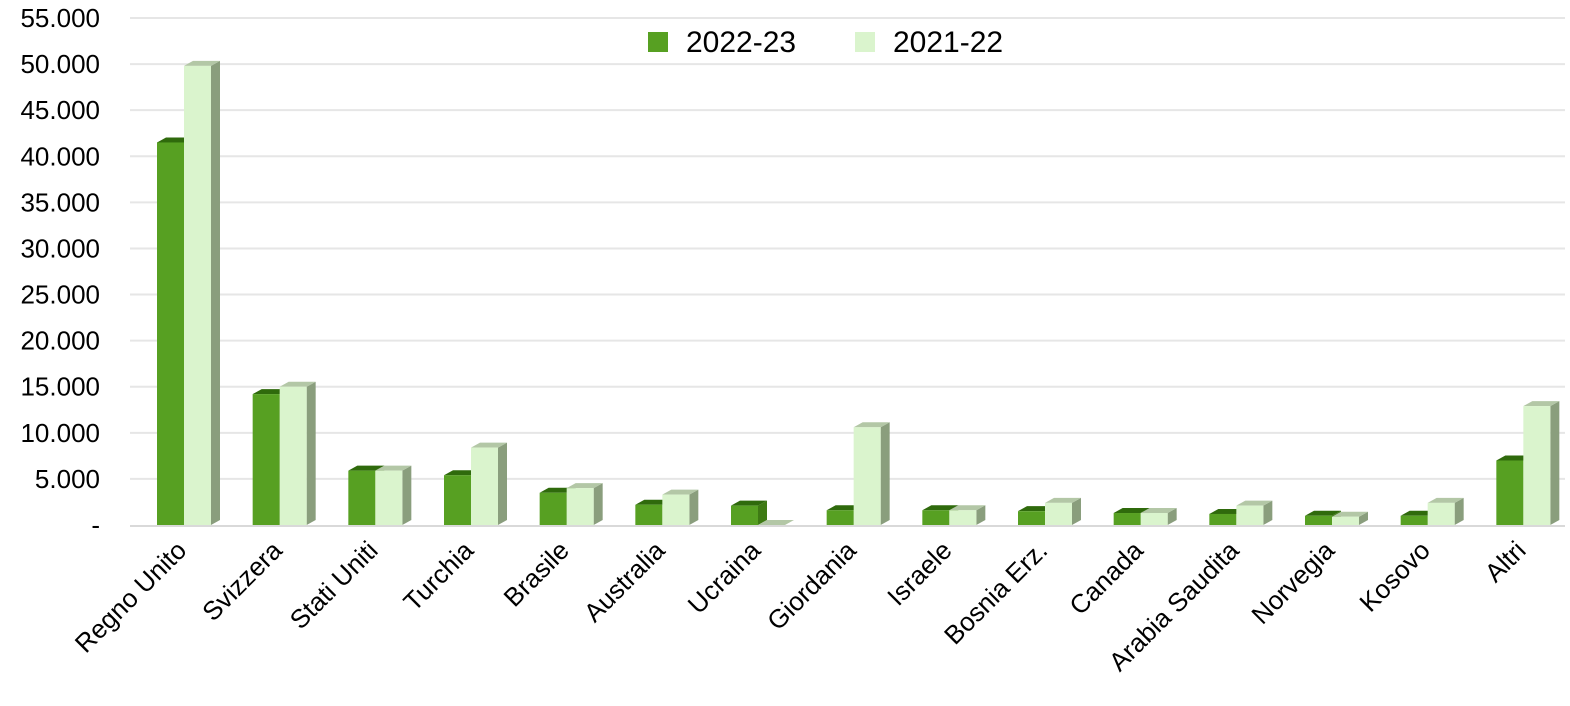  What do you see at coordinates (584, 504) in the screenshot?
I see `bar-2021-22-brasile` at bounding box center [584, 504].